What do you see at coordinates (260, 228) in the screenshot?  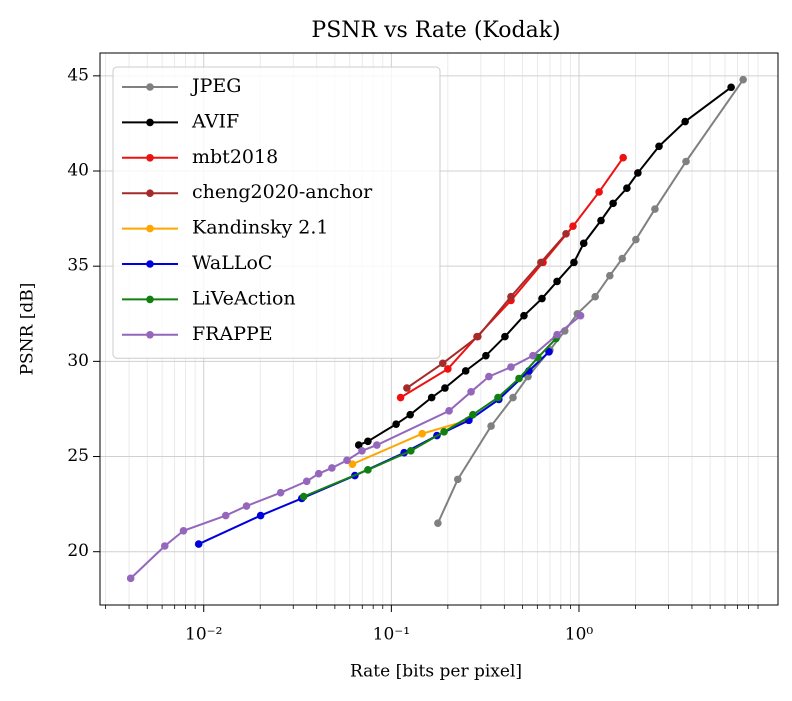 I see `legend-label: Kandinsky 2.1` at bounding box center [260, 228].